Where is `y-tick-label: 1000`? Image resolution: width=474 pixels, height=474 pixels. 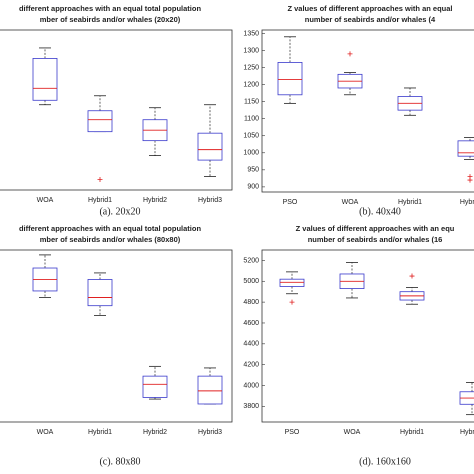 y-tick-label: 1000 is located at coordinates (251, 153).